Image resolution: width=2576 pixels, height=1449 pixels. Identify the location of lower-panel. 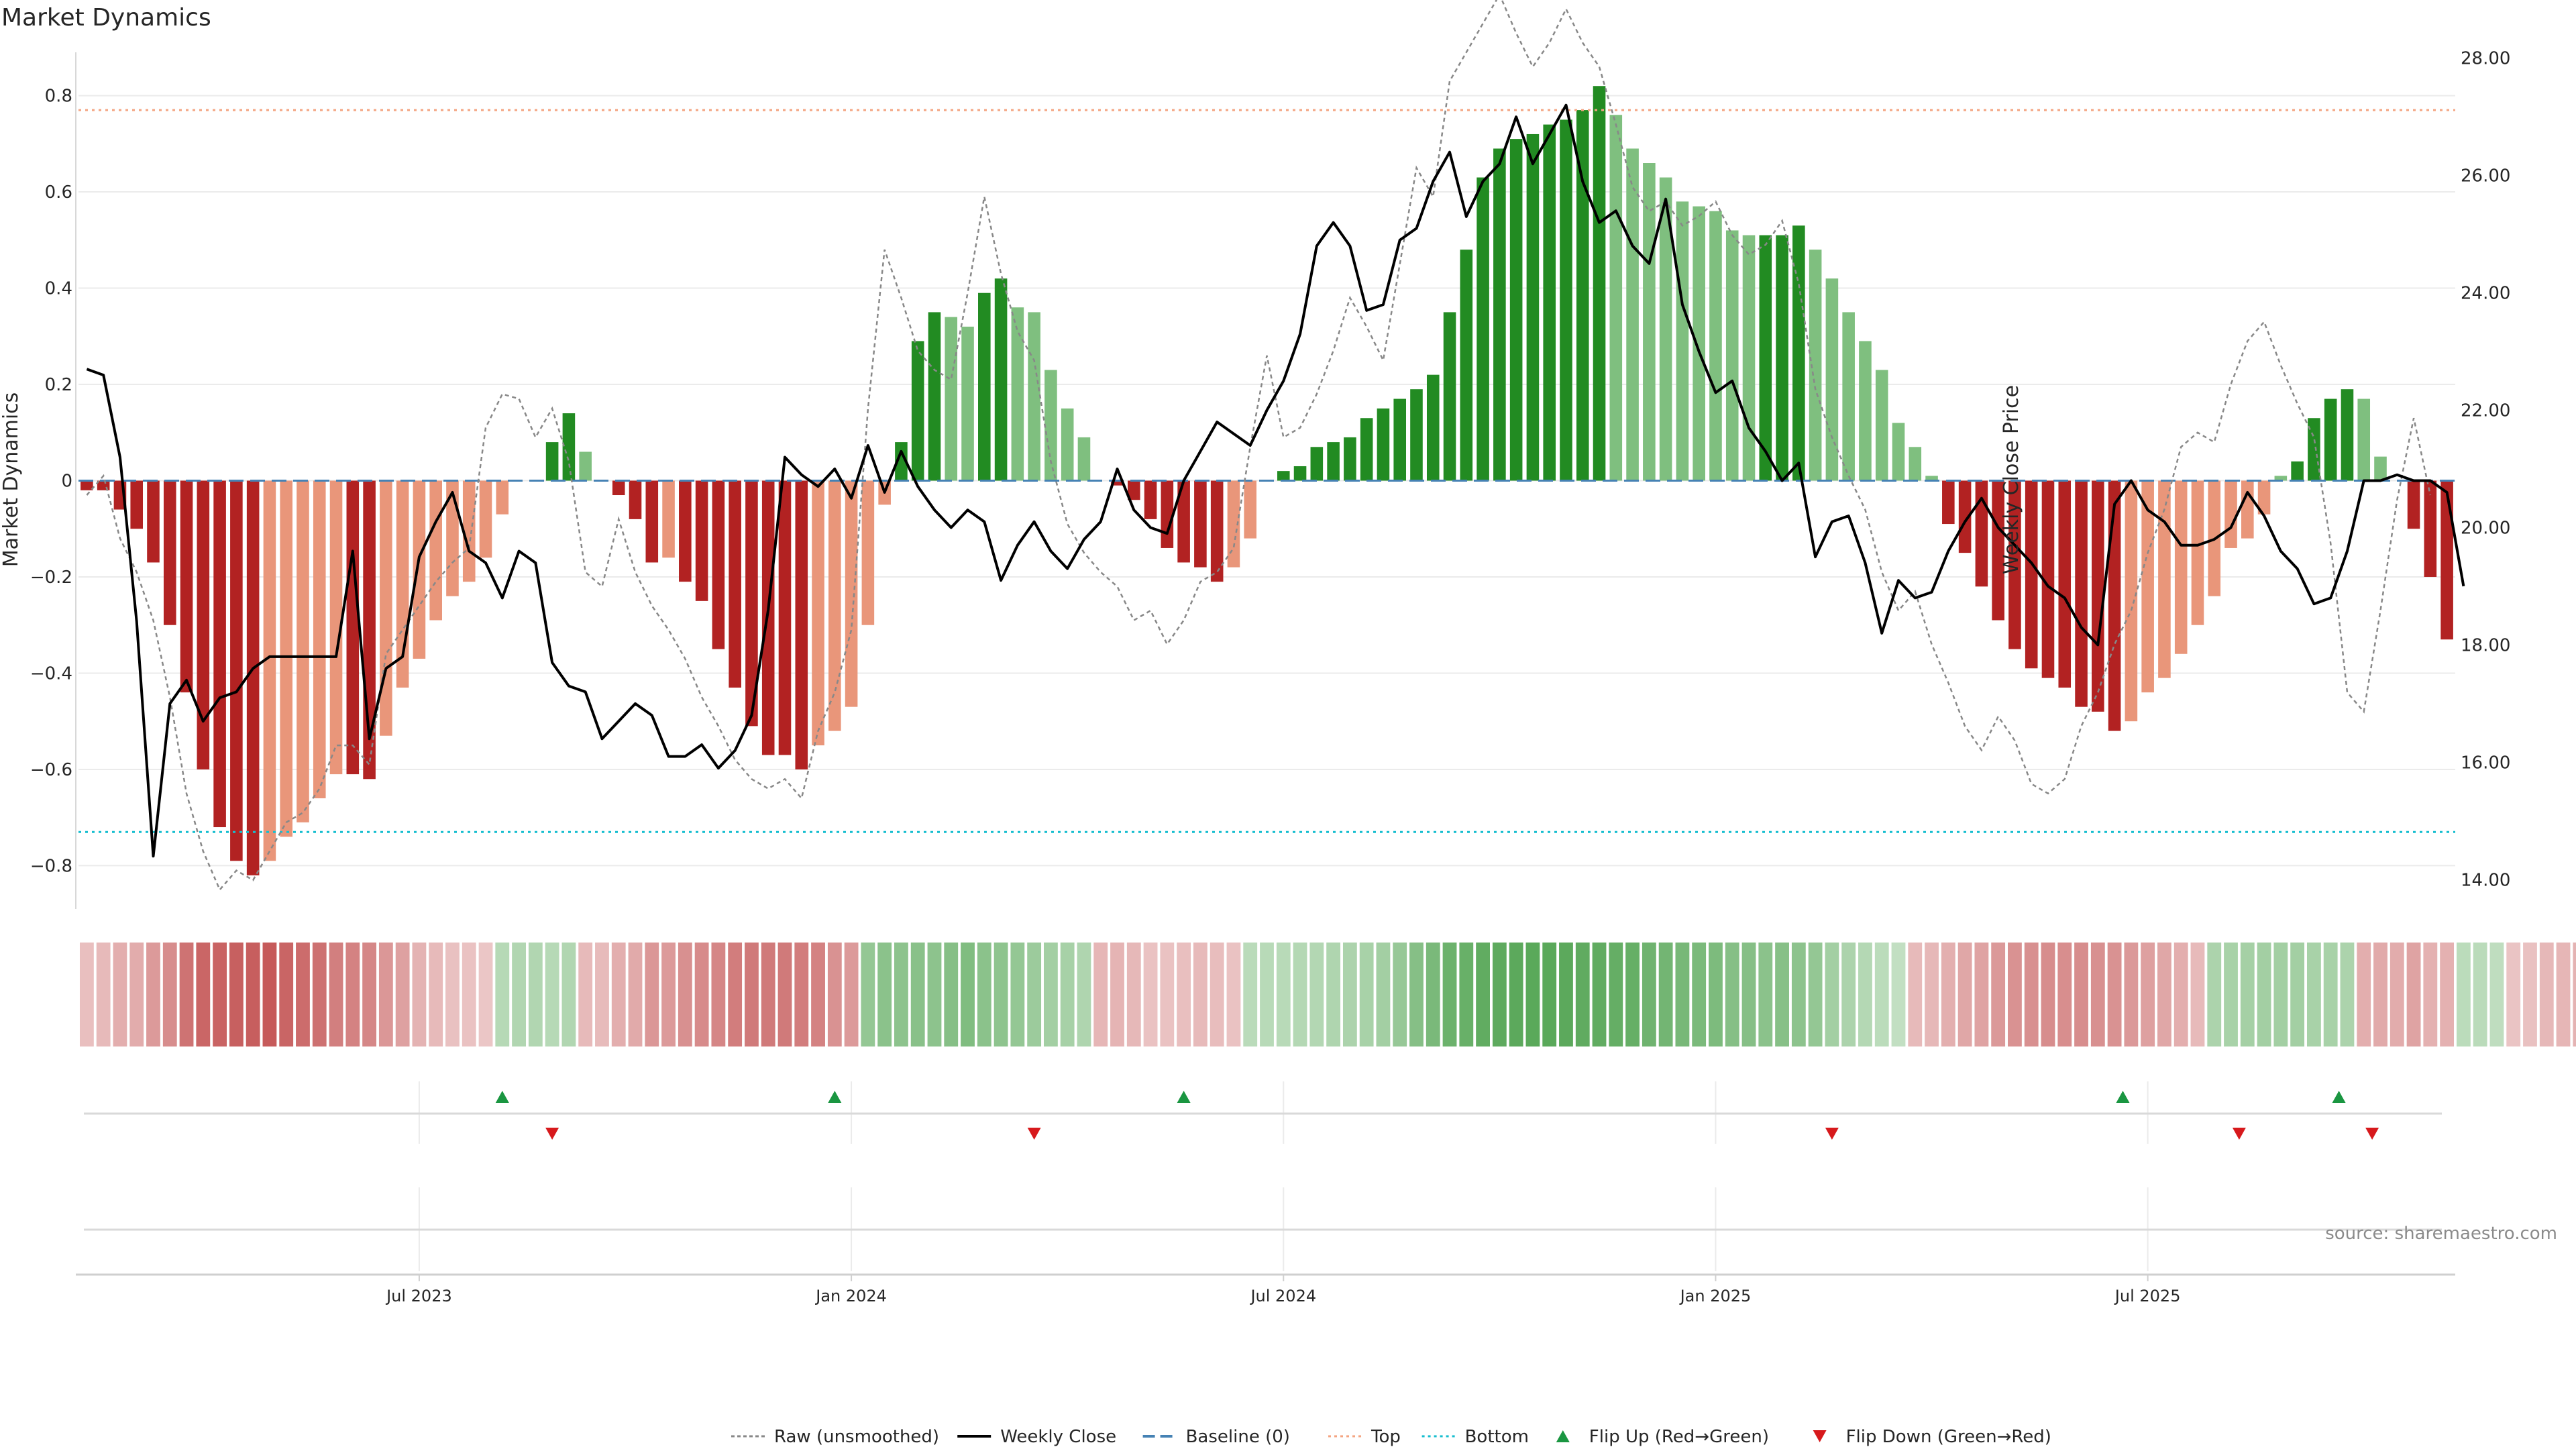
(1263, 1229).